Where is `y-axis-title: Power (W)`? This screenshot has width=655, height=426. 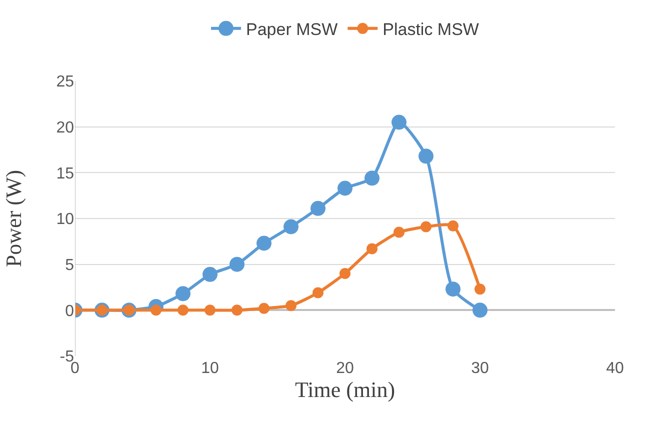 y-axis-title: Power (W) is located at coordinates (13, 219).